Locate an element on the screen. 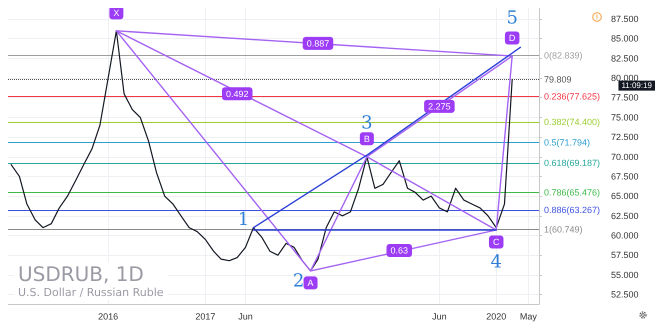 The width and height of the screenshot is (665, 330). annotation: 0.887 is located at coordinates (318, 43).